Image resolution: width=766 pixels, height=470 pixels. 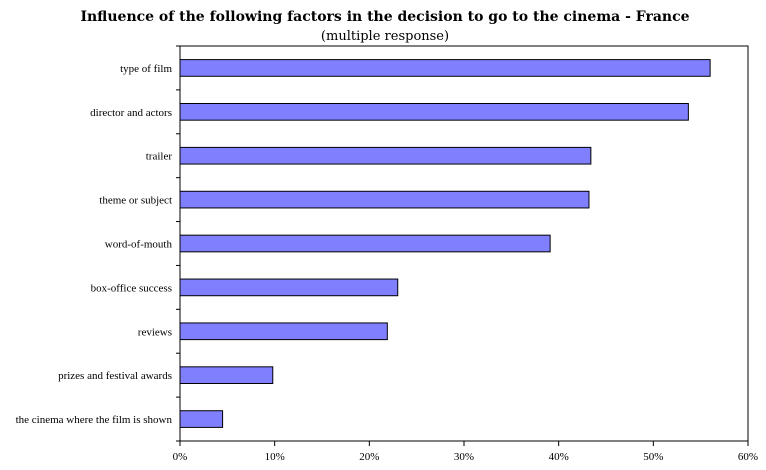 I want to click on x-axis-ticks-group: 0% 10% 20% 30% 40% 50% 60%, so click(x=465, y=452).